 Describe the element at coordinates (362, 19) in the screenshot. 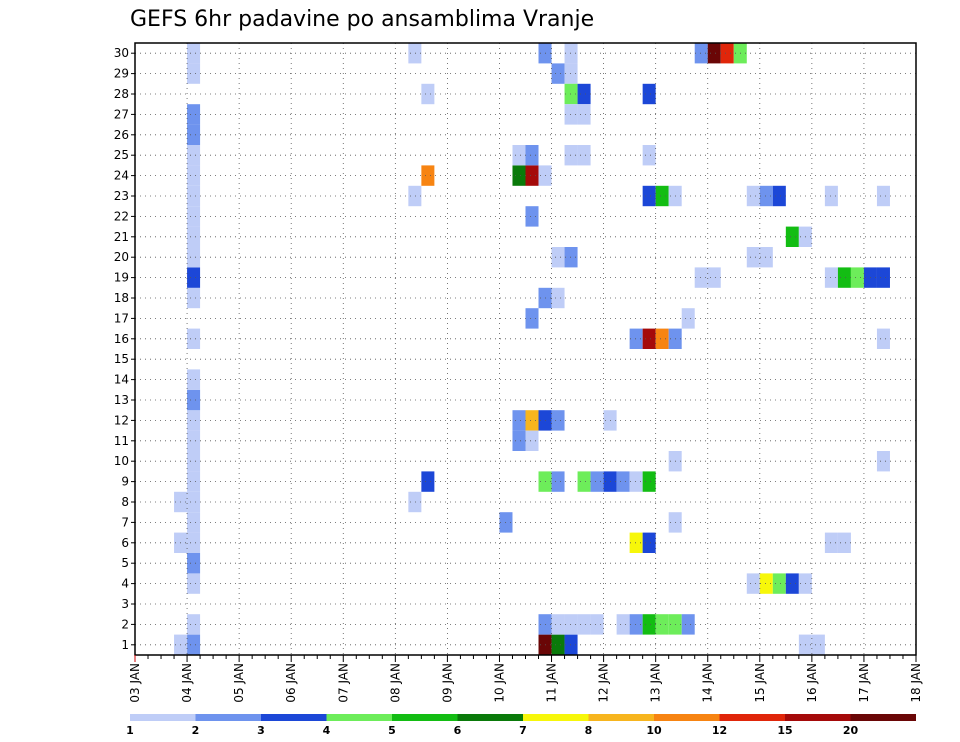

I see `chart-title: GEFS 6hr padavine po ansamblima Vranje` at that location.